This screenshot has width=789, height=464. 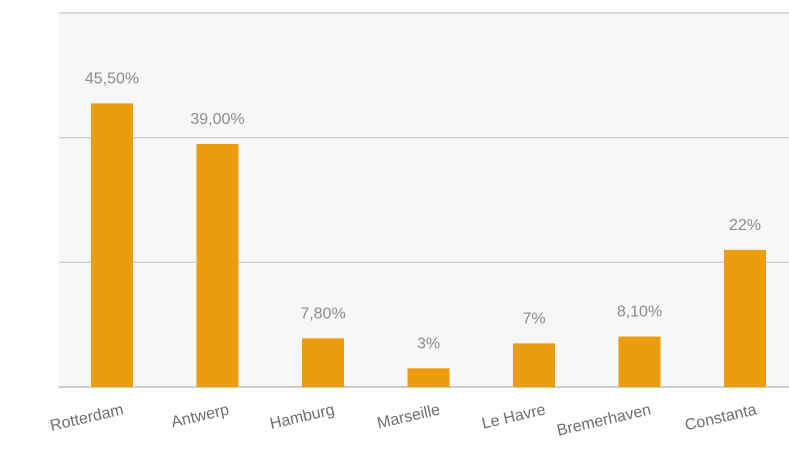 What do you see at coordinates (200, 416) in the screenshot?
I see `x-tick-label: Antwerp` at bounding box center [200, 416].